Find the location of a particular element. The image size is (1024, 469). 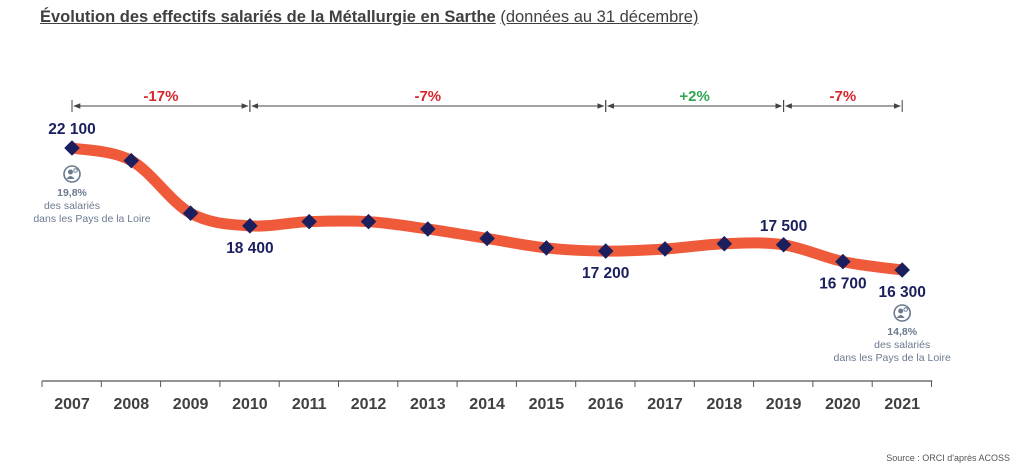

source-note: Source : ORCI d'après ACOSS is located at coordinates (948, 458).